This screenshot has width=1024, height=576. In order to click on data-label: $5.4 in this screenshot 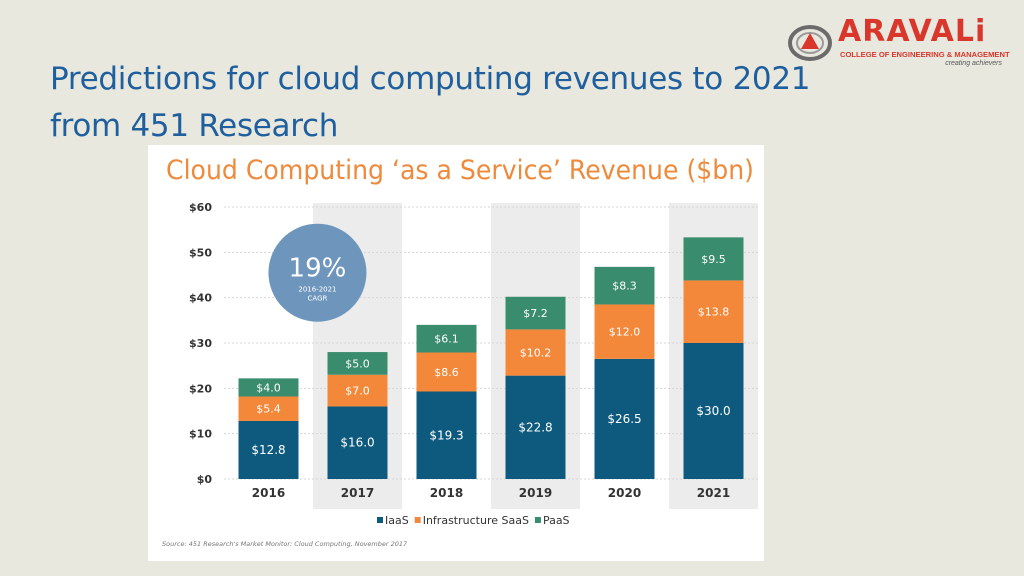, I will do `click(268, 409)`.